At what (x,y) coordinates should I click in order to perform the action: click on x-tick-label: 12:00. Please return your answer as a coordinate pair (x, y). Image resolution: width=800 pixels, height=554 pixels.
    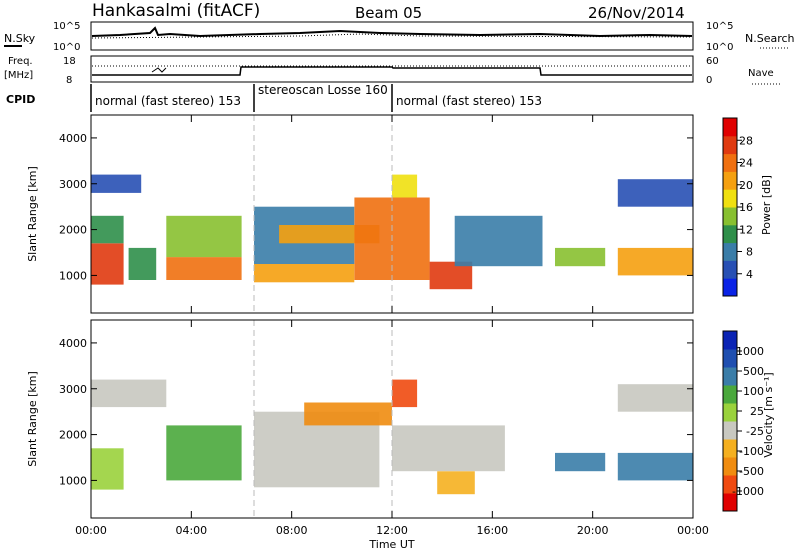
    Looking at the image, I should click on (392, 530).